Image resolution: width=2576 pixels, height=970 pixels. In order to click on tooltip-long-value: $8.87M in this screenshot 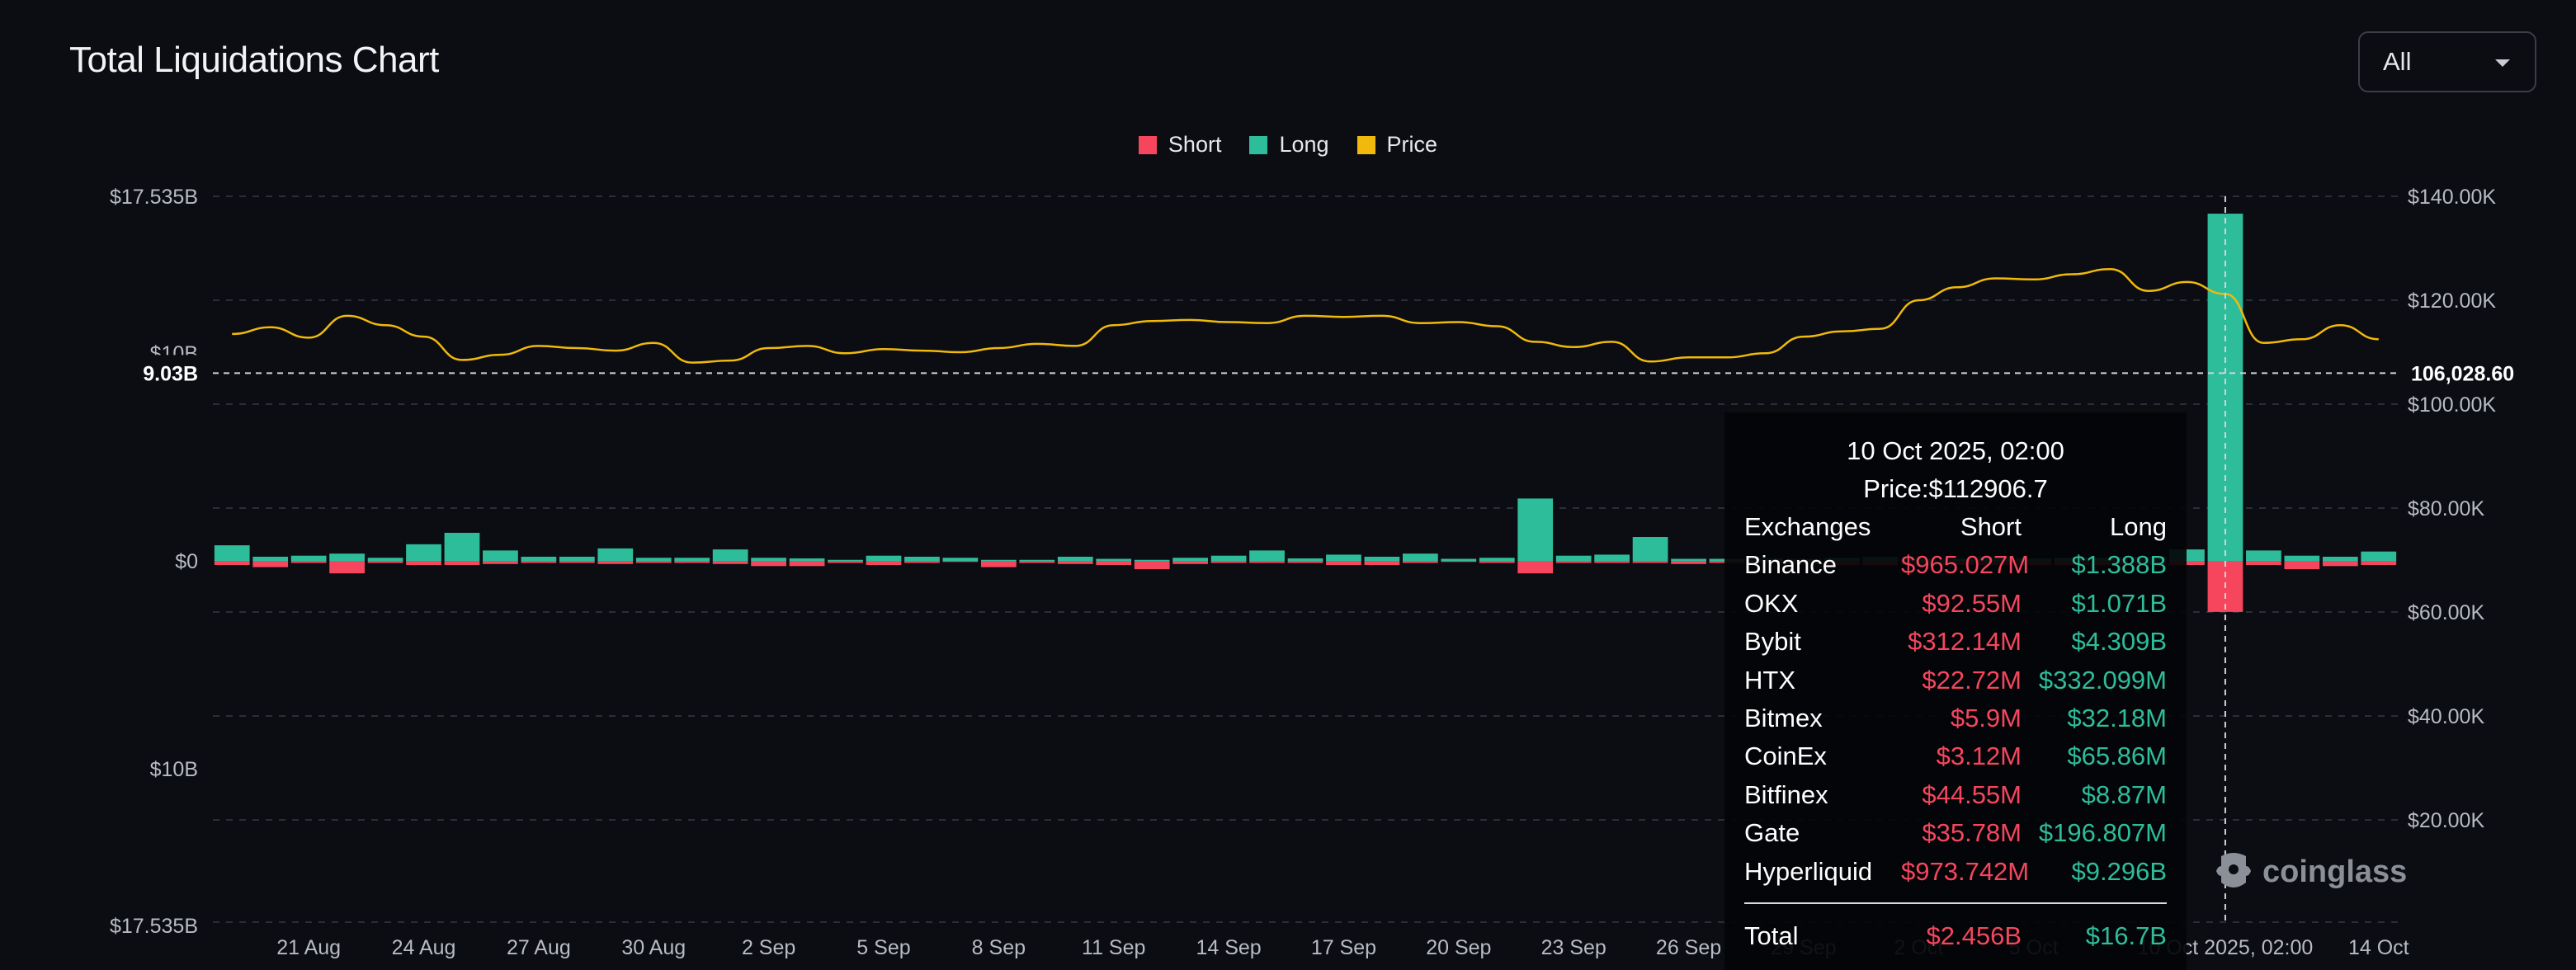, I will do `click(2124, 794)`.